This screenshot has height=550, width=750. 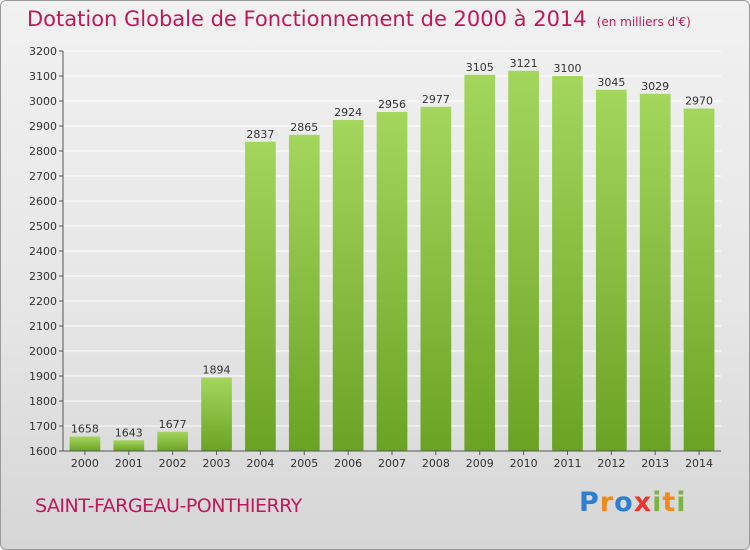 I want to click on x-tick-label: 2009, so click(x=480, y=463).